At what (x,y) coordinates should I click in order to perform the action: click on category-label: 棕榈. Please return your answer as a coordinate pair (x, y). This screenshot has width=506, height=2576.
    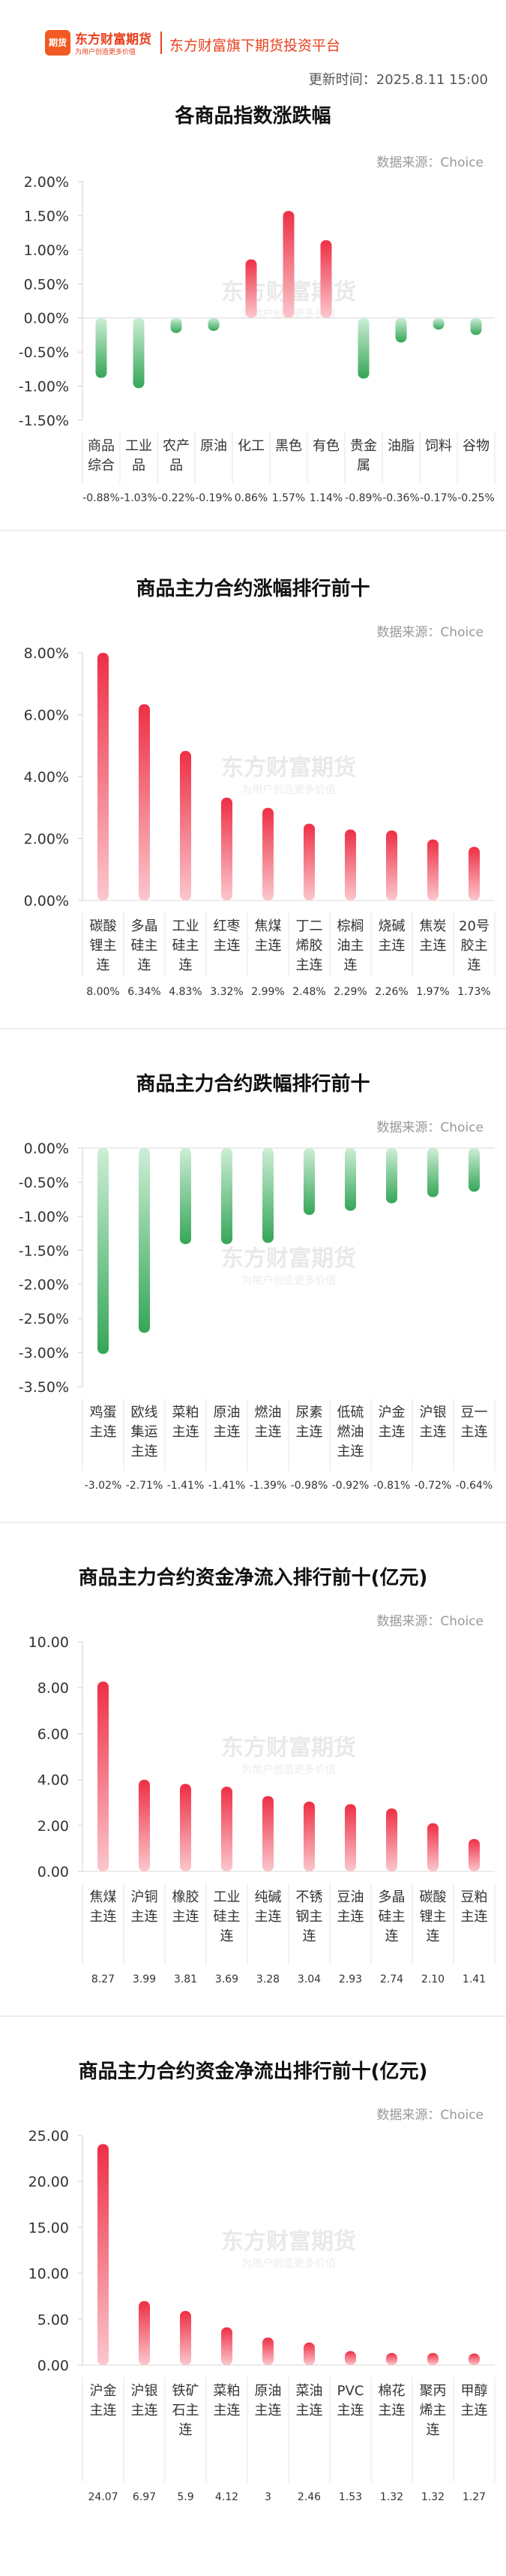
    Looking at the image, I should click on (350, 926).